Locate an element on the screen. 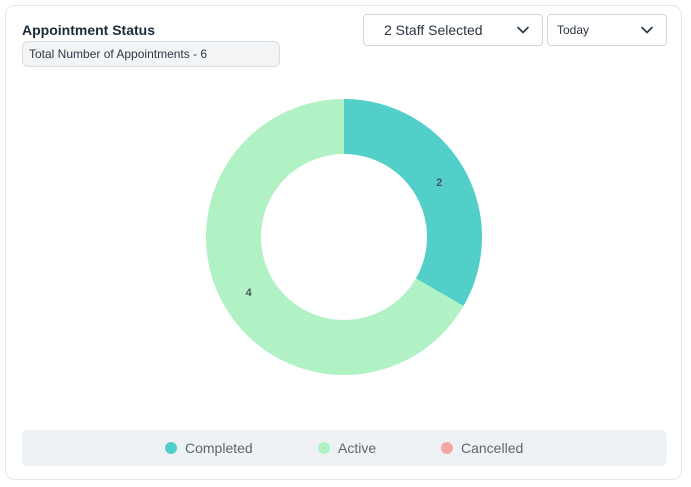 The image size is (691, 487). legend-item-active: Active is located at coordinates (347, 448).